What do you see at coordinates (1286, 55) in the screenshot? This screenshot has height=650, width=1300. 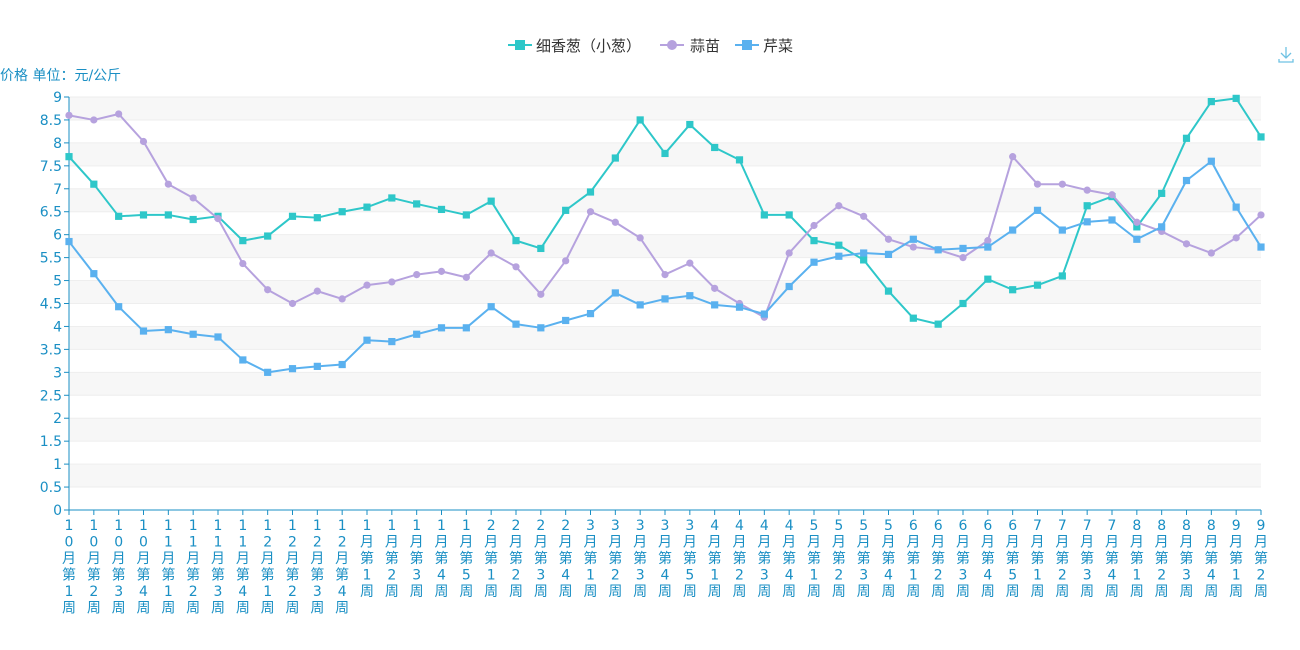 I see `download-icon` at bounding box center [1286, 55].